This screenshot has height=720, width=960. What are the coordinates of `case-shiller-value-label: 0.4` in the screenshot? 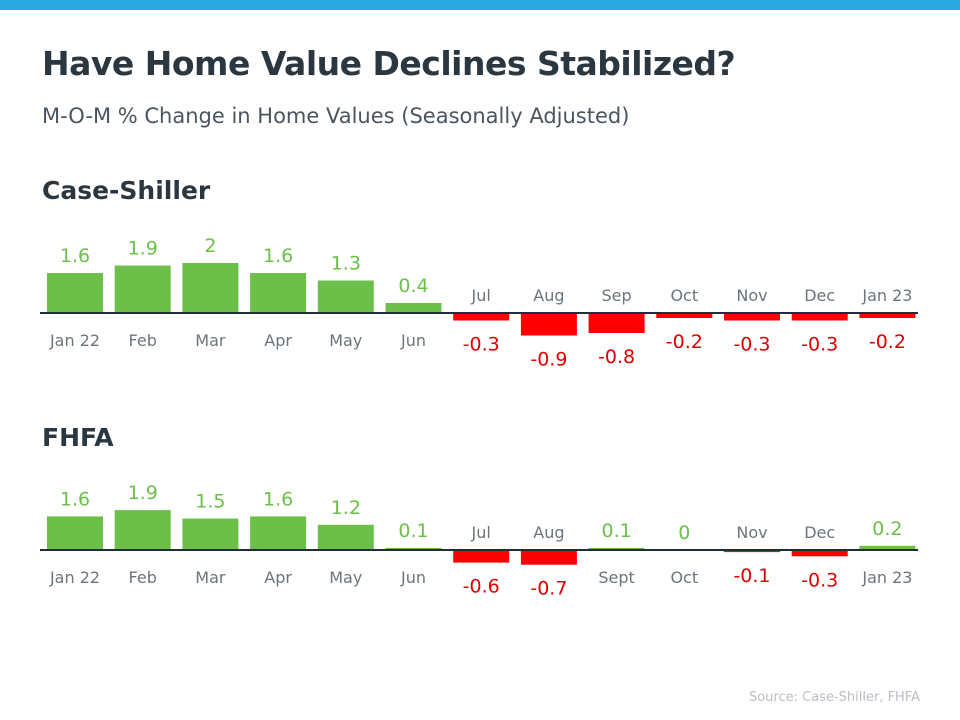 It's located at (413, 286).